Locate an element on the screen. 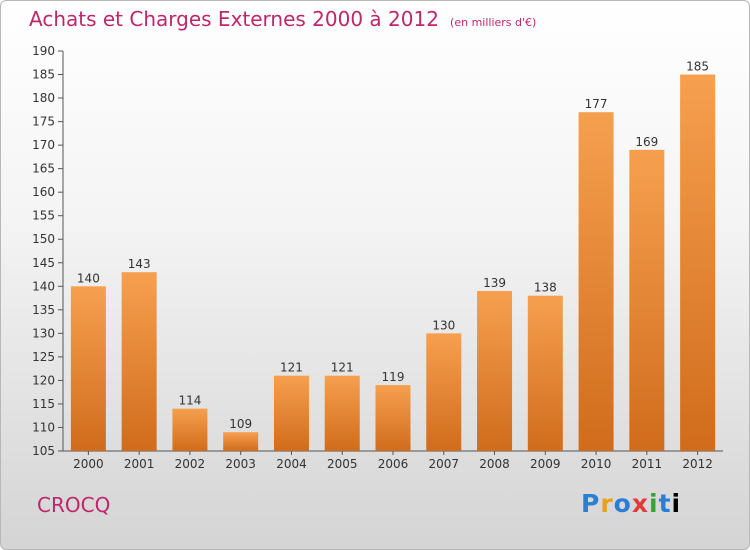 Image resolution: width=750 pixels, height=550 pixels. data-label: 130 is located at coordinates (443, 325).